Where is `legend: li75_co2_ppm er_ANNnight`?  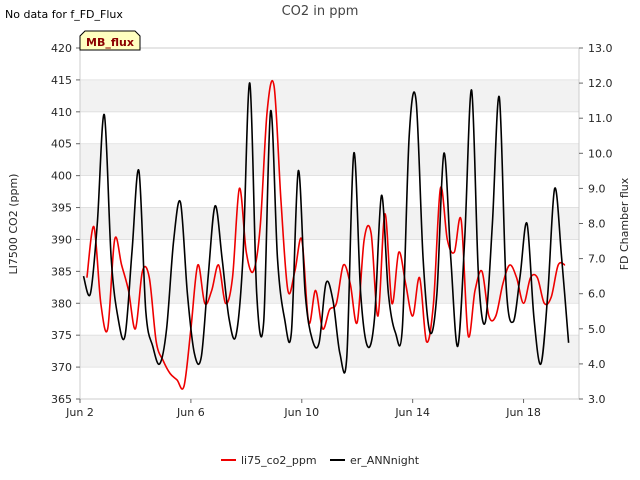 legend: li75_co2_ppm er_ANNnight is located at coordinates (320, 460).